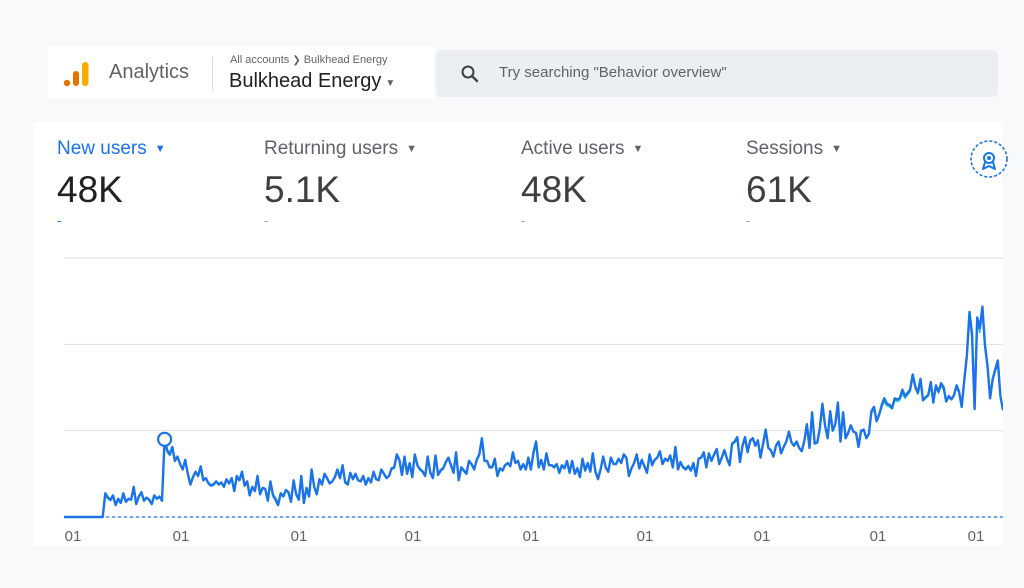  Describe the element at coordinates (470, 74) in the screenshot. I see `search-icon` at that location.